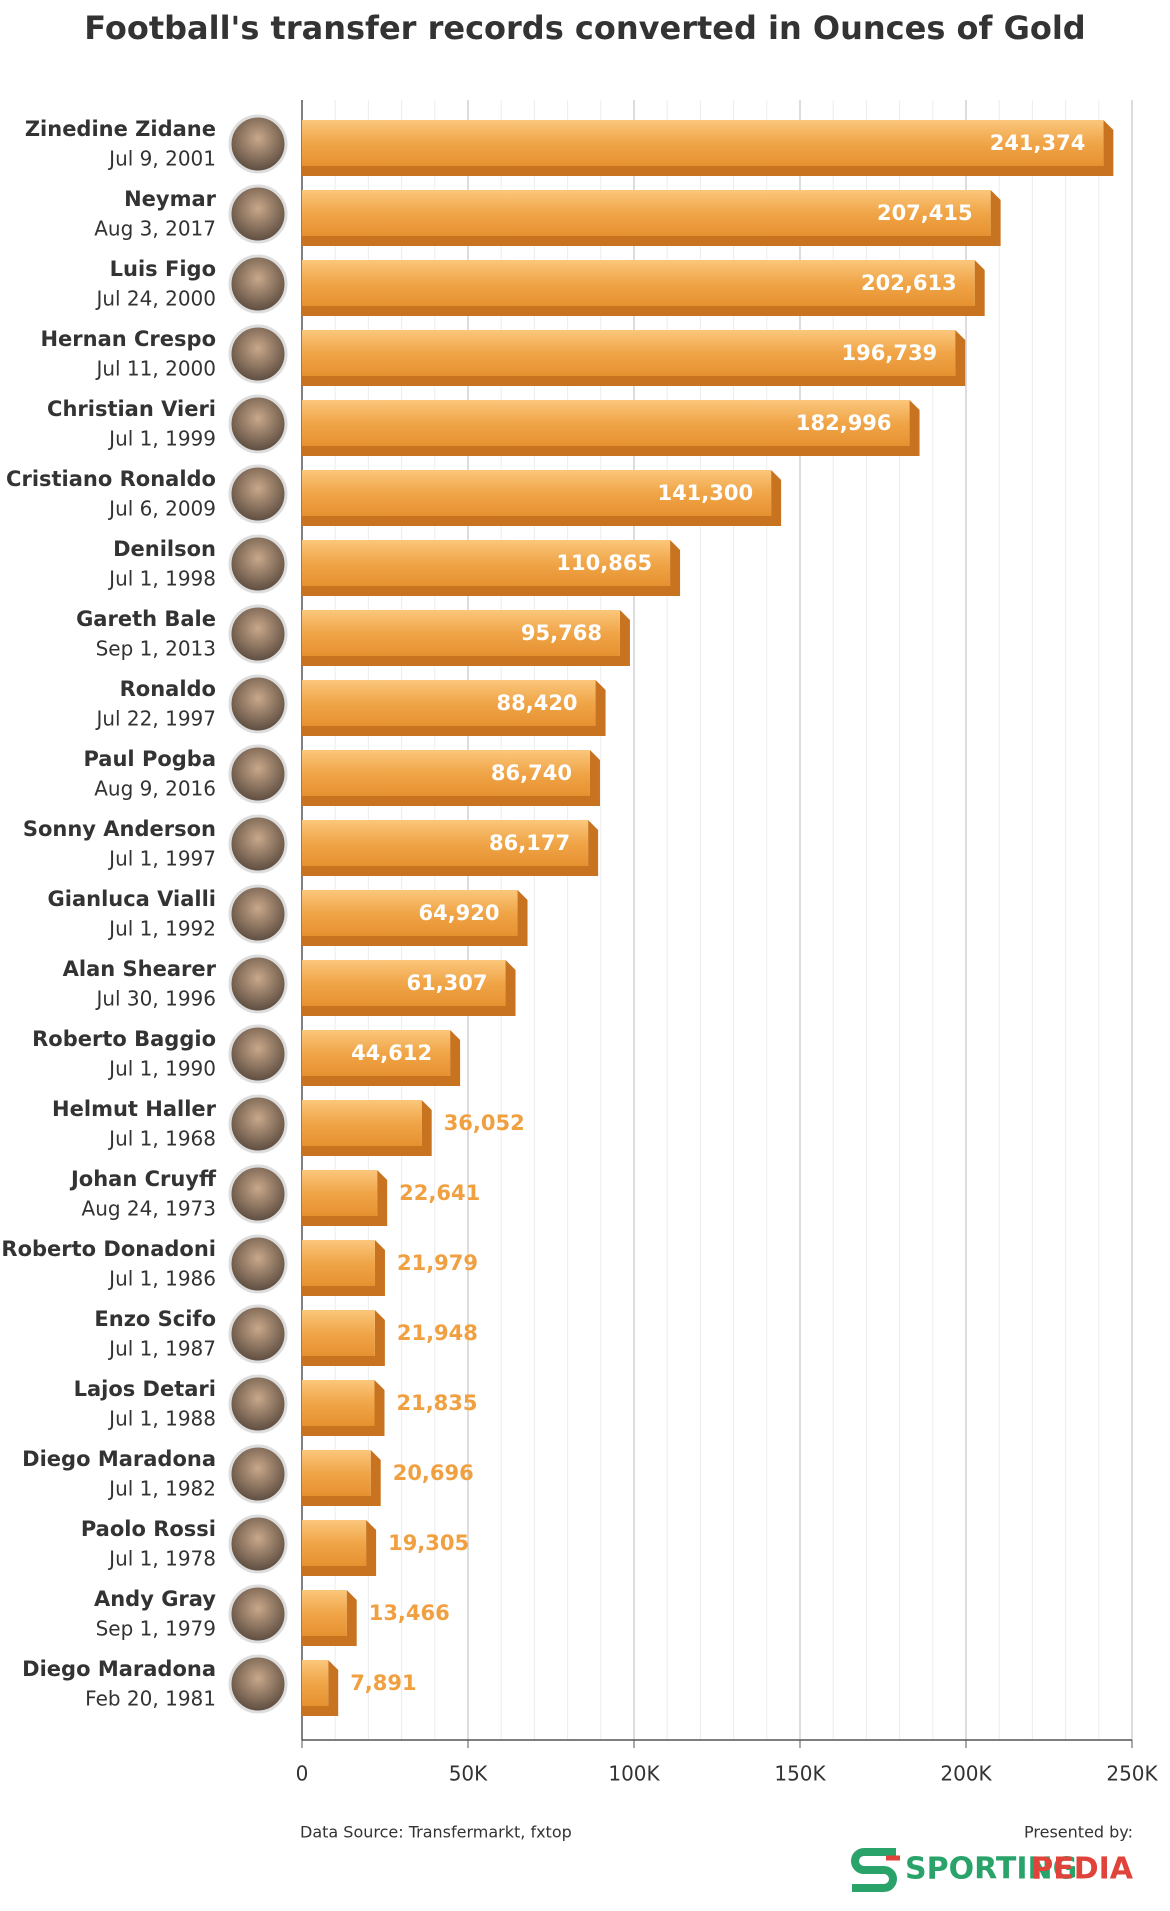  What do you see at coordinates (531, 773) in the screenshot?
I see `value-label: 86,740` at bounding box center [531, 773].